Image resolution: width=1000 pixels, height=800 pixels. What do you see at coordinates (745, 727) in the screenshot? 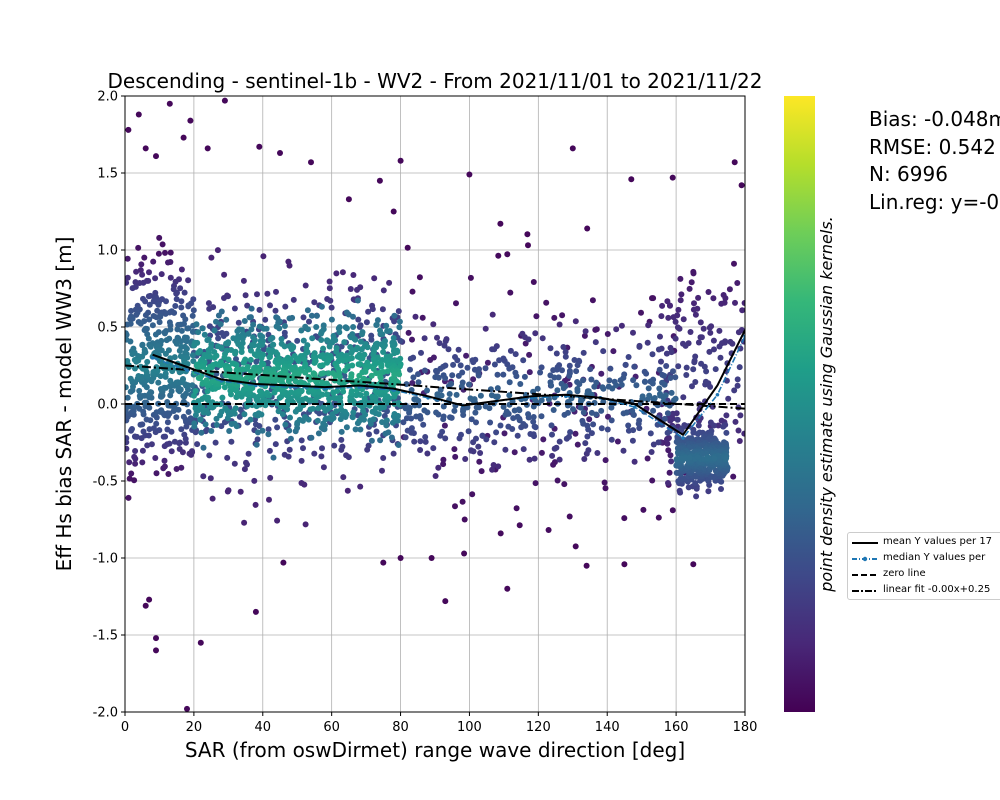
I see `x-tick-label: 180` at bounding box center [745, 727].